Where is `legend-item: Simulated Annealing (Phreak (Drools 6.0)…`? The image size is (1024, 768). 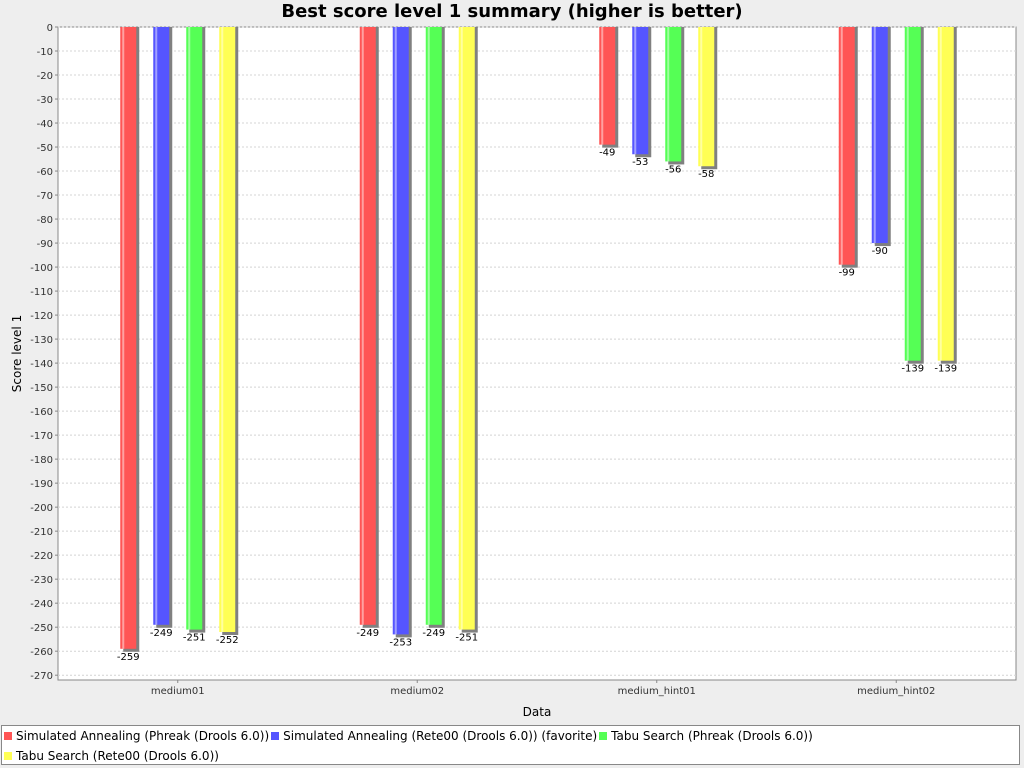 legend-item: Simulated Annealing (Phreak (Drools 6.0)… is located at coordinates (136, 736).